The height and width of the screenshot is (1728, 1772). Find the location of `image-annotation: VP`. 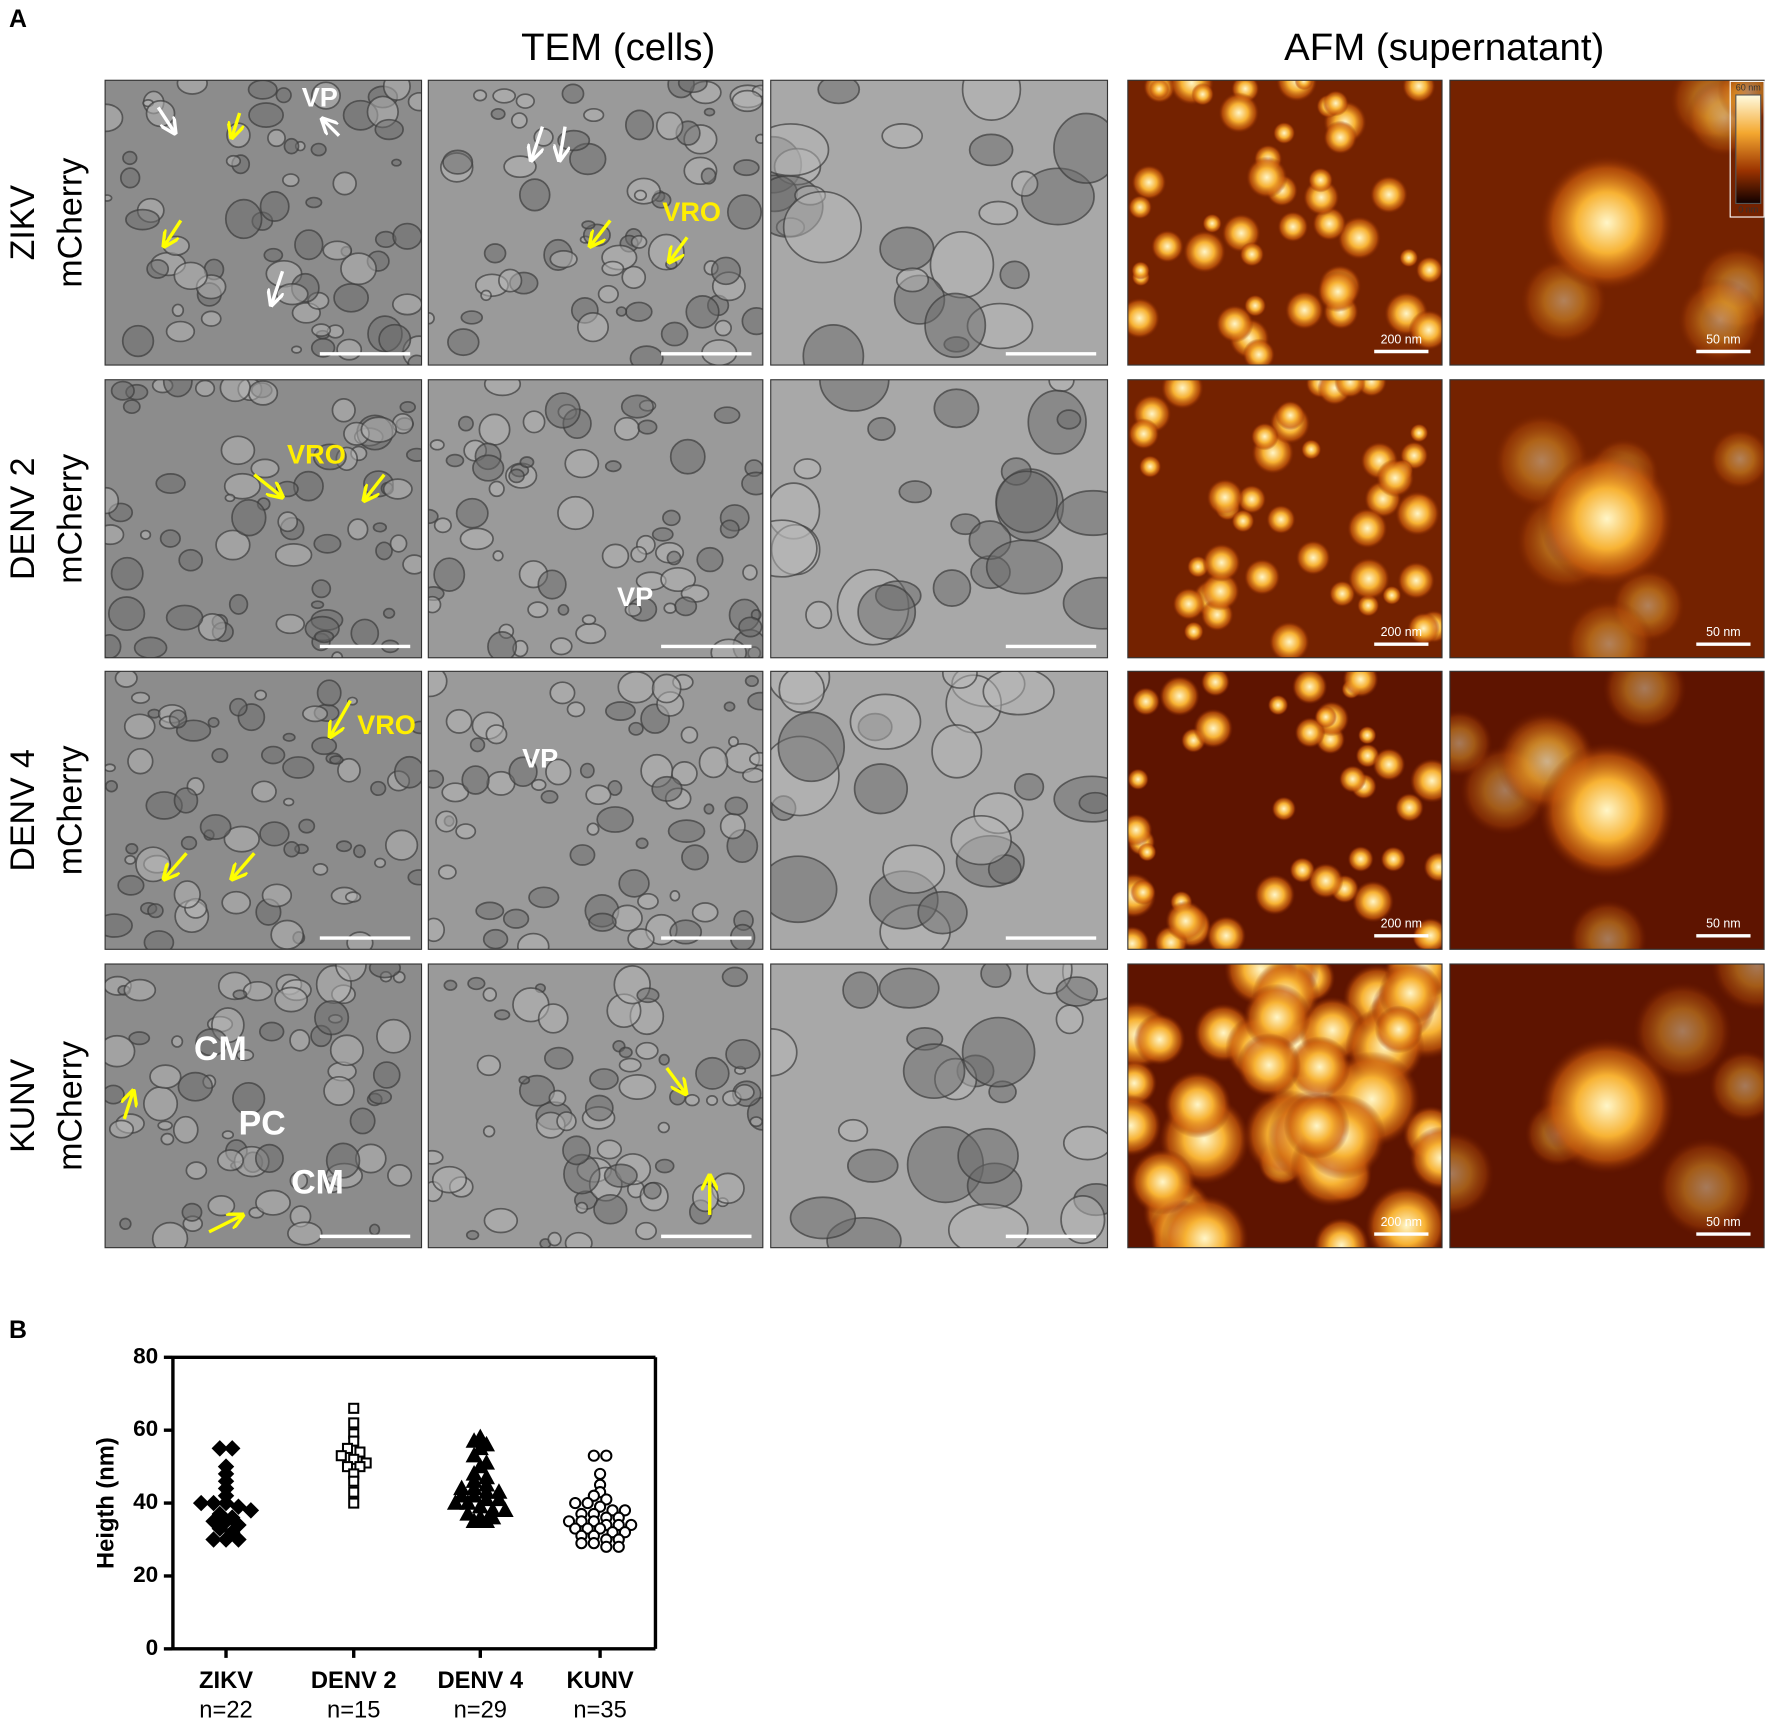

image-annotation: VP is located at coordinates (635, 596).